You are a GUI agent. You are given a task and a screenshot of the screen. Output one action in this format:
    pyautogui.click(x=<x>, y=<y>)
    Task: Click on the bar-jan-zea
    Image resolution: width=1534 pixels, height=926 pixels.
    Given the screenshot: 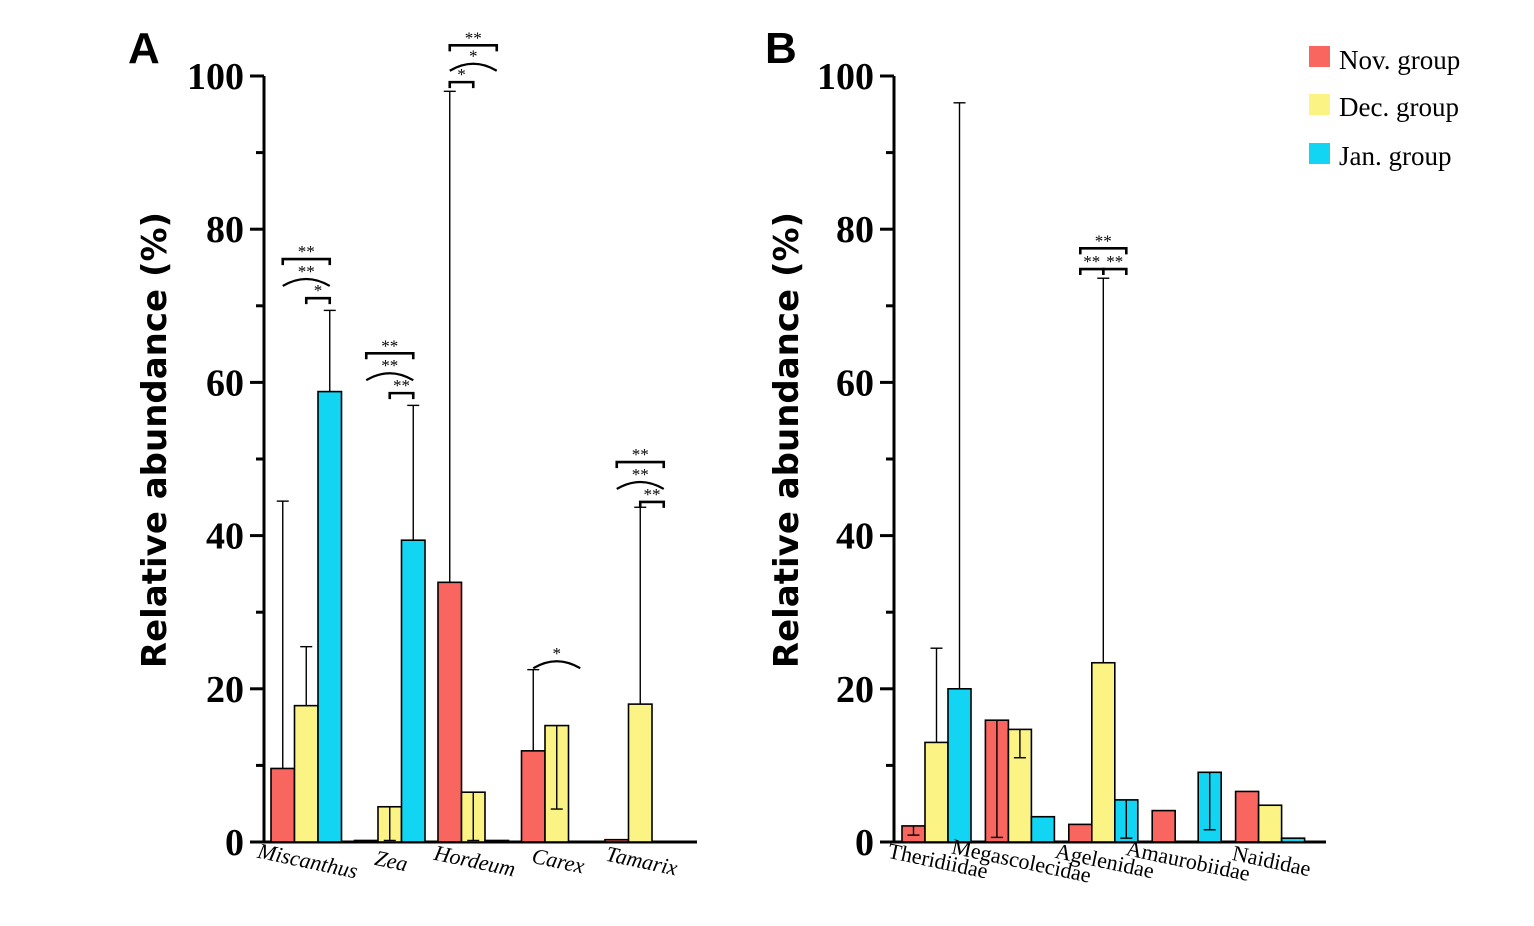 What is the action you would take?
    pyautogui.click(x=413, y=691)
    